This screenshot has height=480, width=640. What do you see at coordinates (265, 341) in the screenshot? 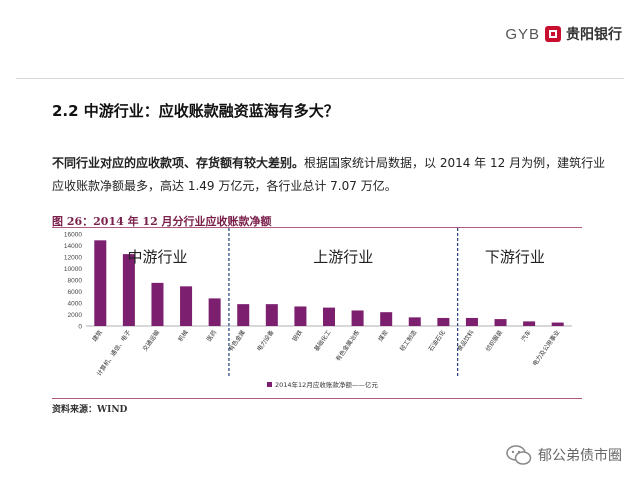
I see `x-tick-label: 电力设备` at bounding box center [265, 341].